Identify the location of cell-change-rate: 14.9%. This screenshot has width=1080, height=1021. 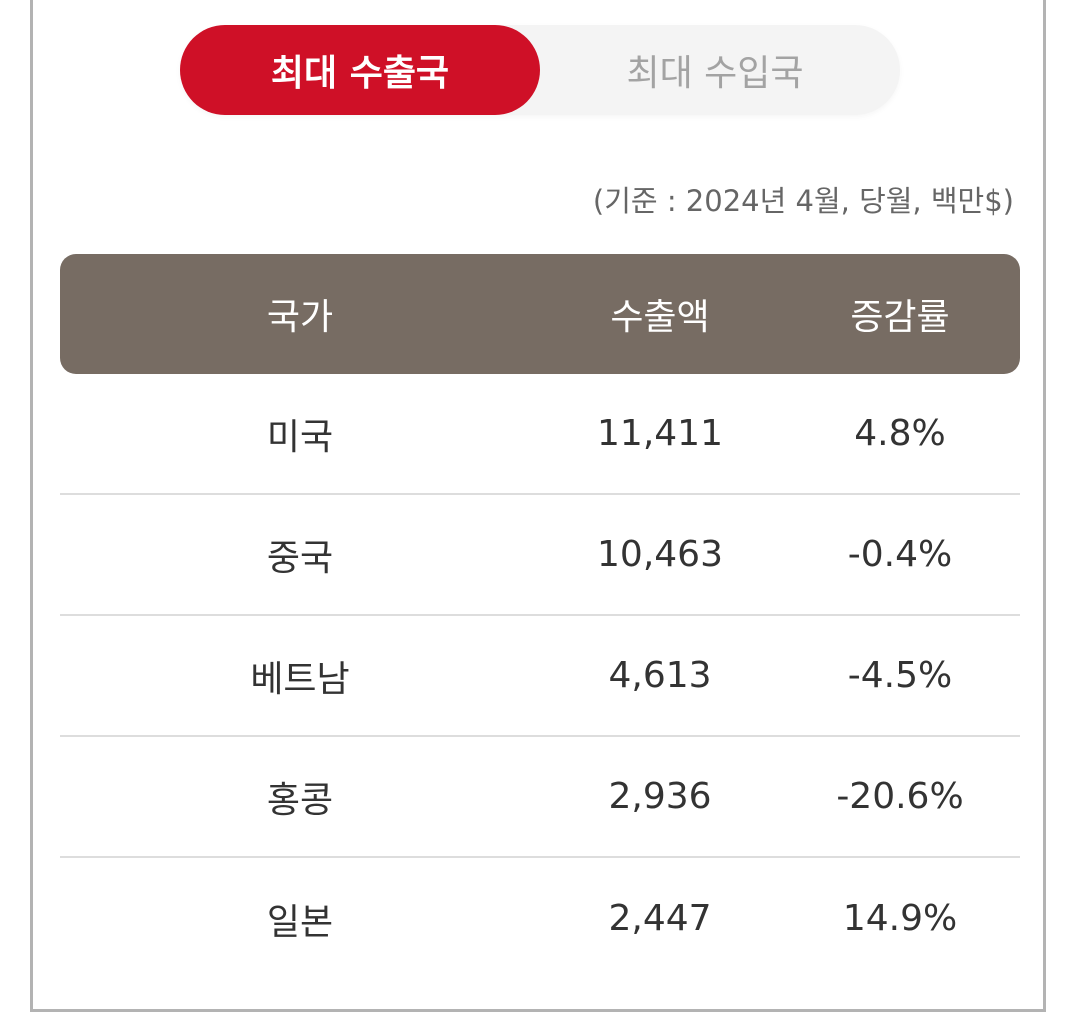
(900, 918).